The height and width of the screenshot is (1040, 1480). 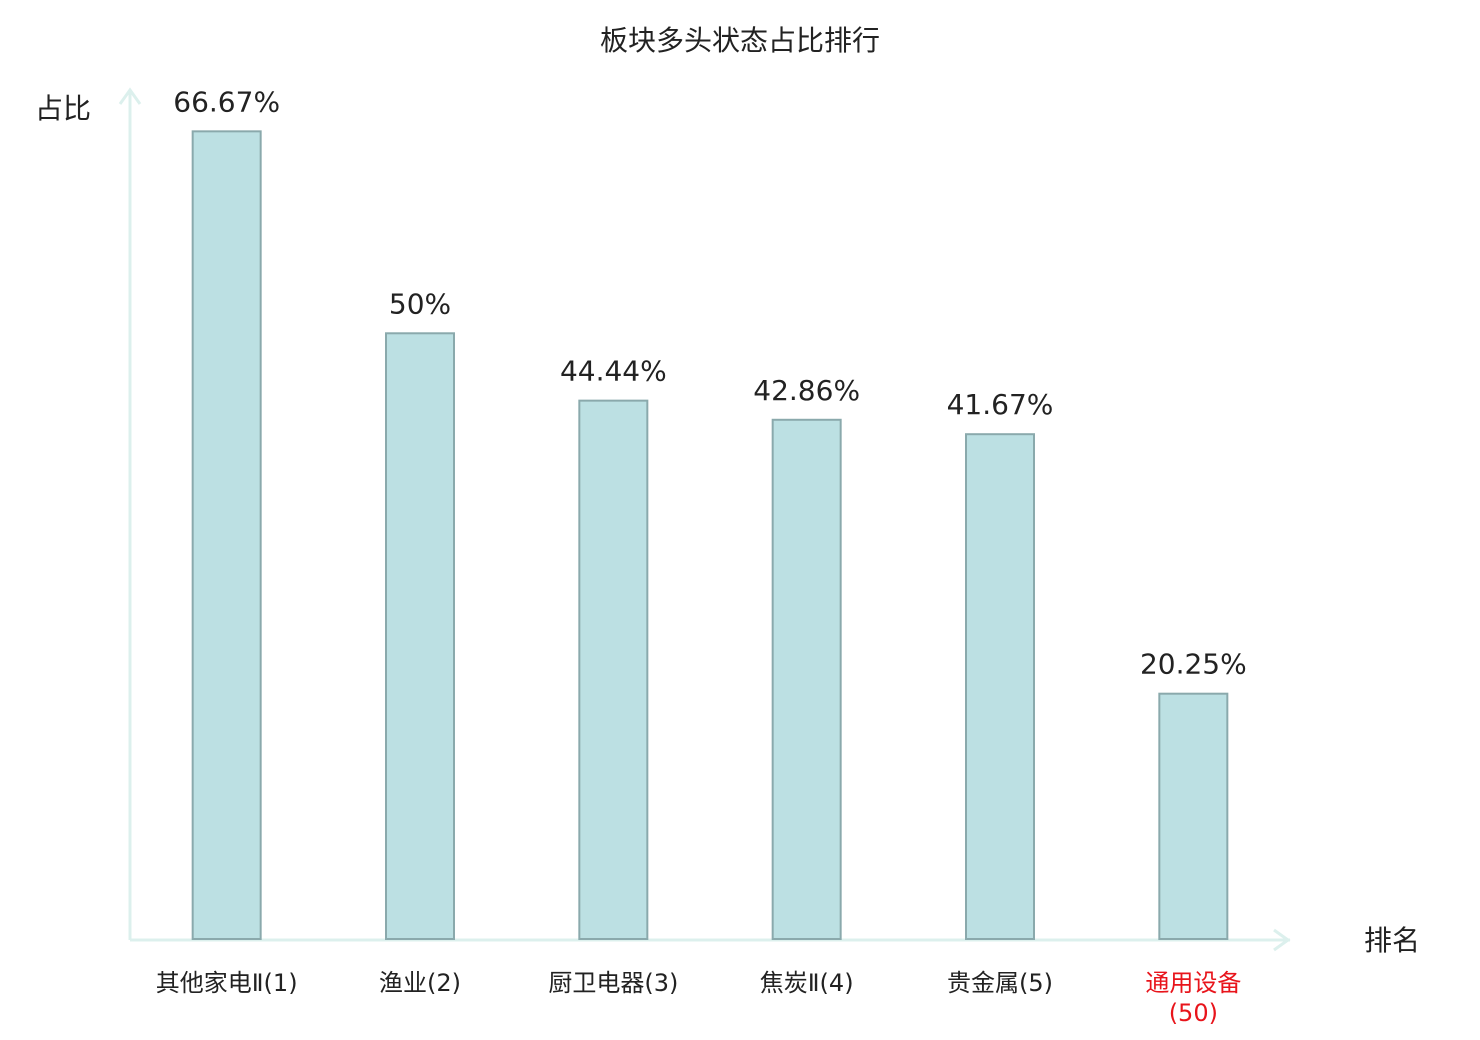 What do you see at coordinates (63, 108) in the screenshot?
I see `y-axis-label: 占比` at bounding box center [63, 108].